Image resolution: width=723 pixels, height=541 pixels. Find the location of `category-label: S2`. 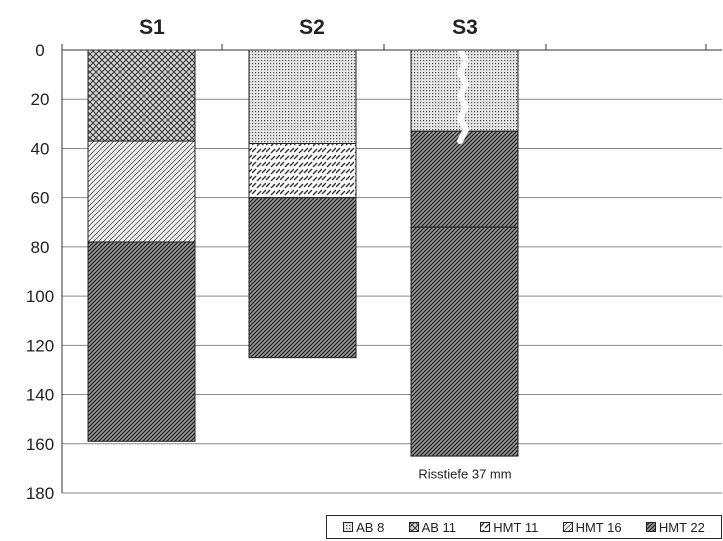

category-label: S2 is located at coordinates (312, 27).